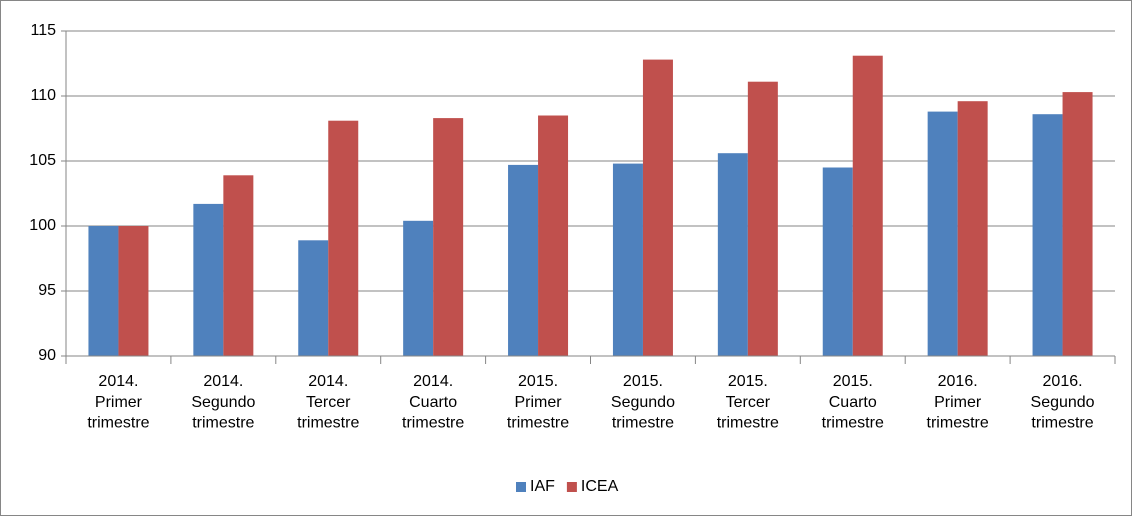 The image size is (1132, 516). What do you see at coordinates (328, 402) in the screenshot?
I see `x-tick-label: 2014. Tercer trimestre` at bounding box center [328, 402].